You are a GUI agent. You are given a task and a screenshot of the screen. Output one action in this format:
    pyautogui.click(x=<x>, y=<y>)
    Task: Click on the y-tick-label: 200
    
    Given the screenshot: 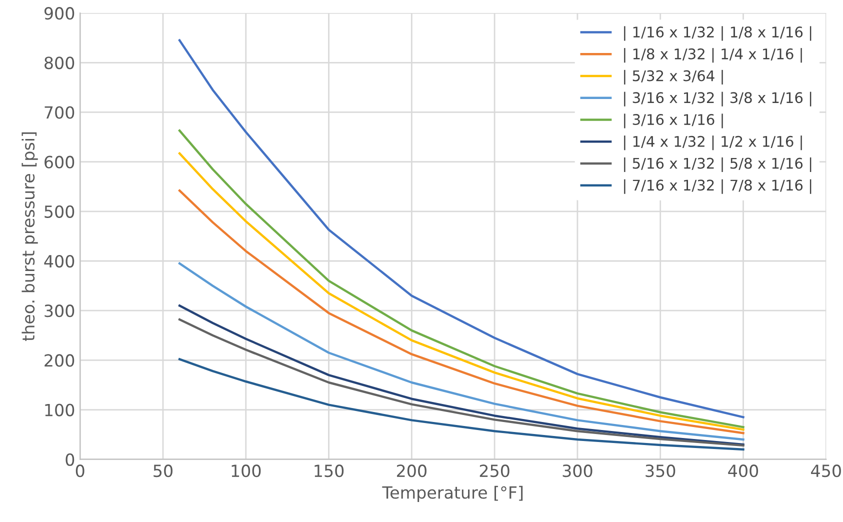 What is the action you would take?
    pyautogui.click(x=59, y=360)
    